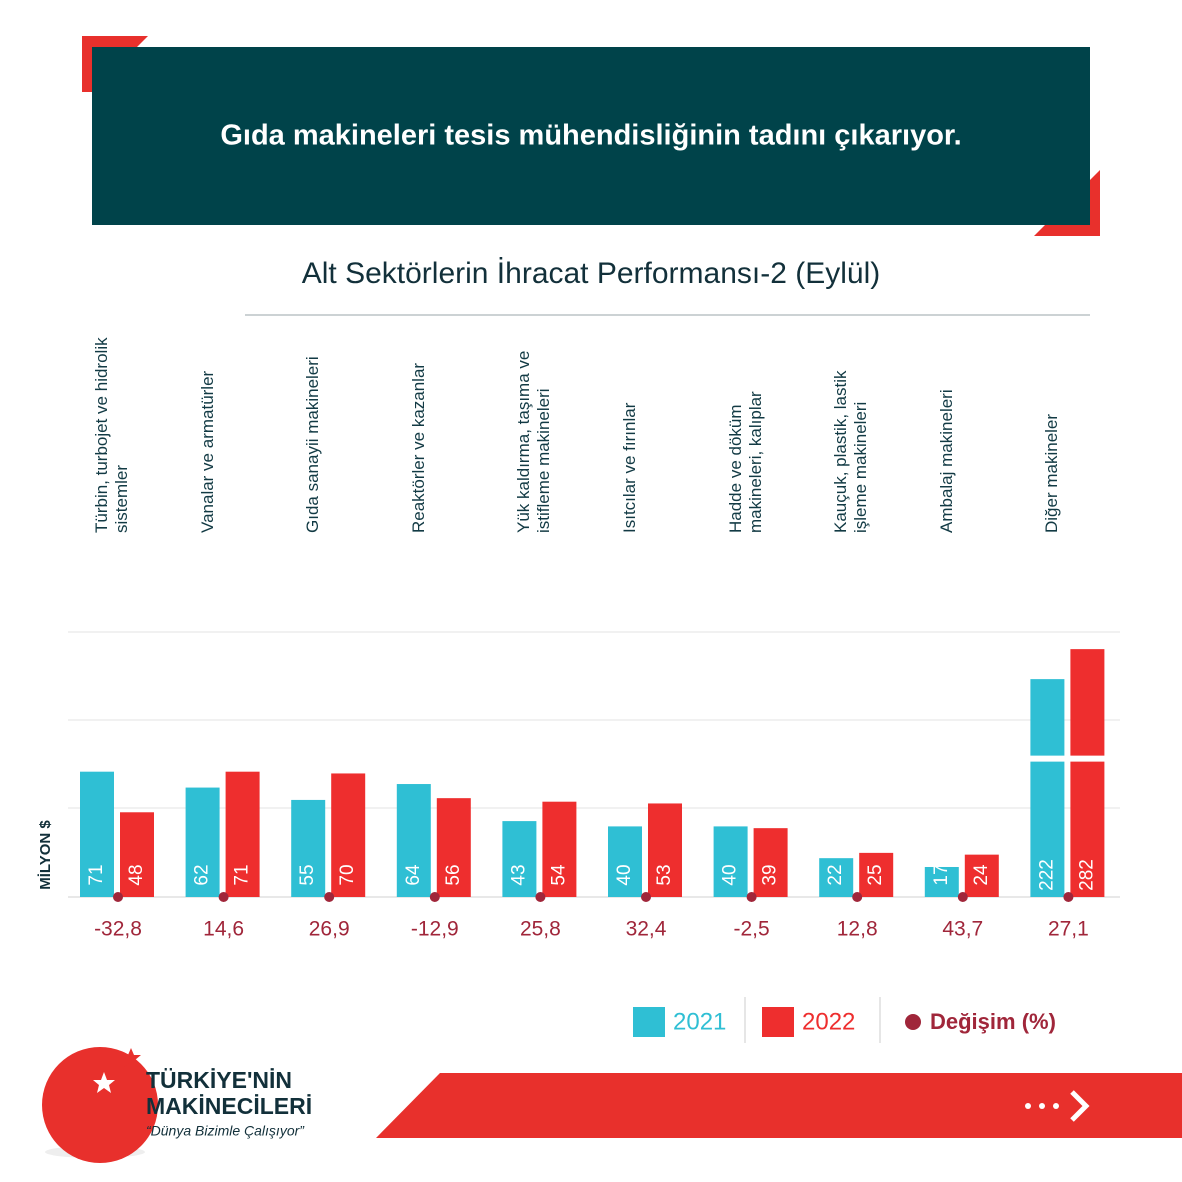 The width and height of the screenshot is (1182, 1182). What do you see at coordinates (745, 462) in the screenshot?
I see `category-label: Hadde ve döküm makineleri, kalıplar` at bounding box center [745, 462].